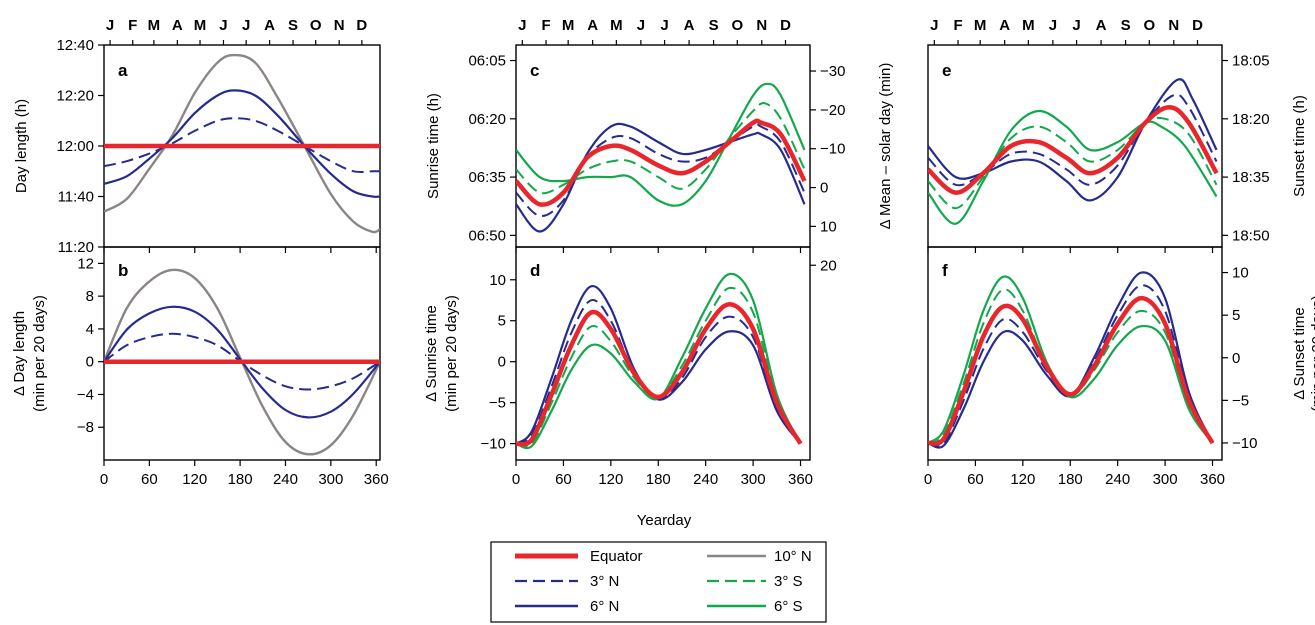 This screenshot has height=625, width=1315. Describe the element at coordinates (1070, 479) in the screenshot. I see `x-tick-label-f: 180` at that location.